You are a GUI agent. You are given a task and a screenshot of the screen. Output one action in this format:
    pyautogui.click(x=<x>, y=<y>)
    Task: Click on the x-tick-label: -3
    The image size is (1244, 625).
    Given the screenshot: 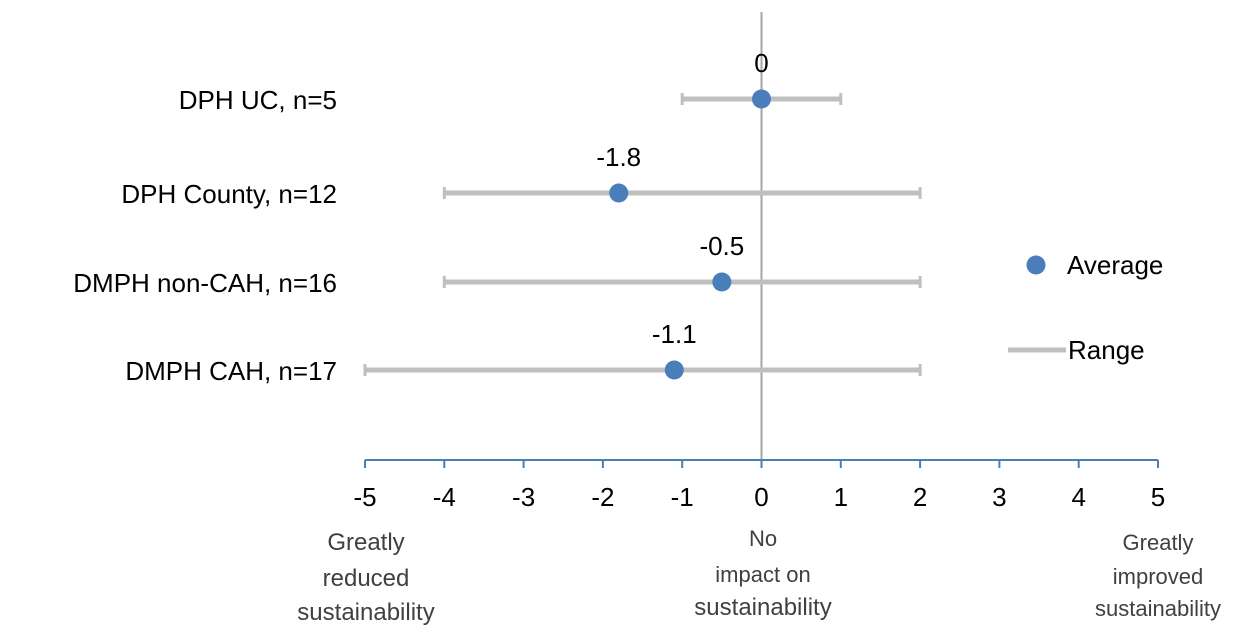 What is the action you would take?
    pyautogui.click(x=523, y=497)
    